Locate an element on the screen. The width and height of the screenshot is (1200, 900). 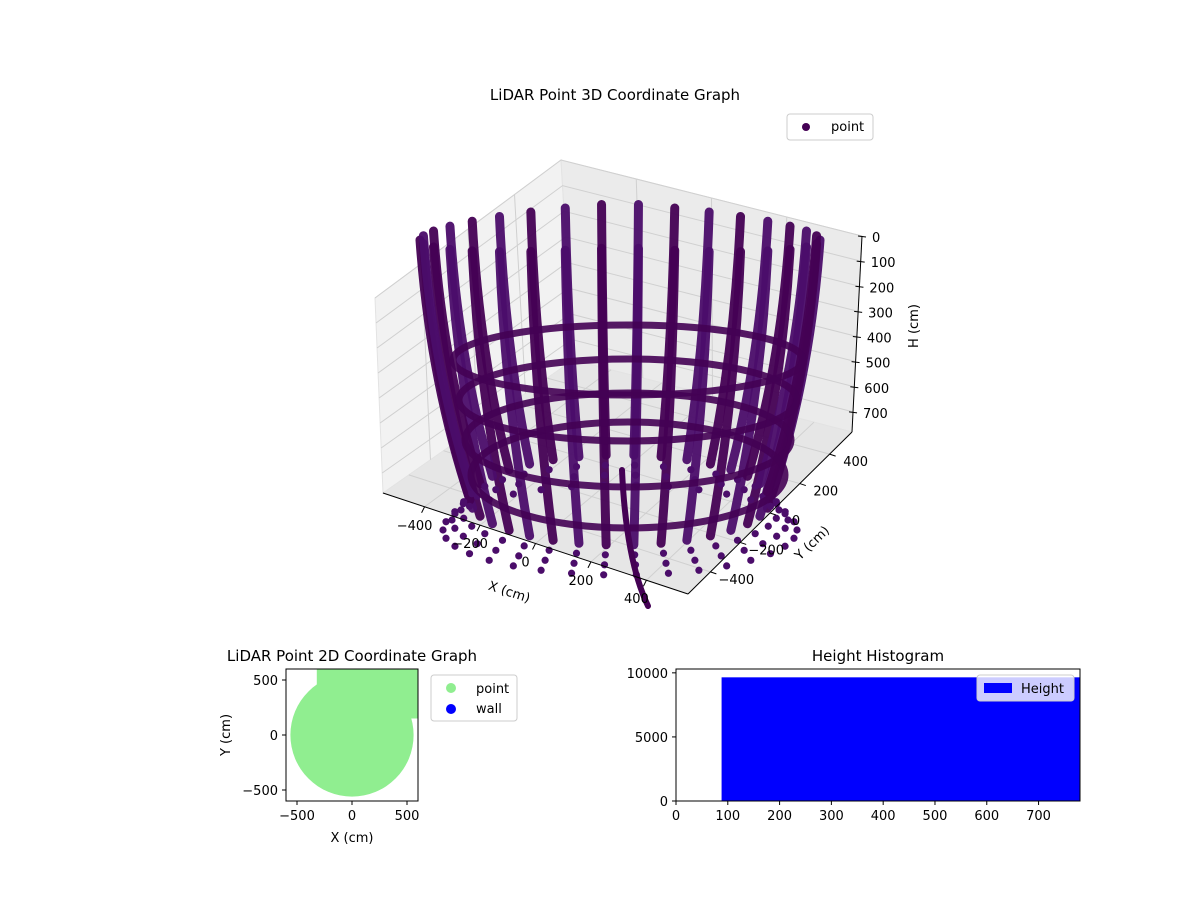
x-tick-label: 200 is located at coordinates (581, 581).